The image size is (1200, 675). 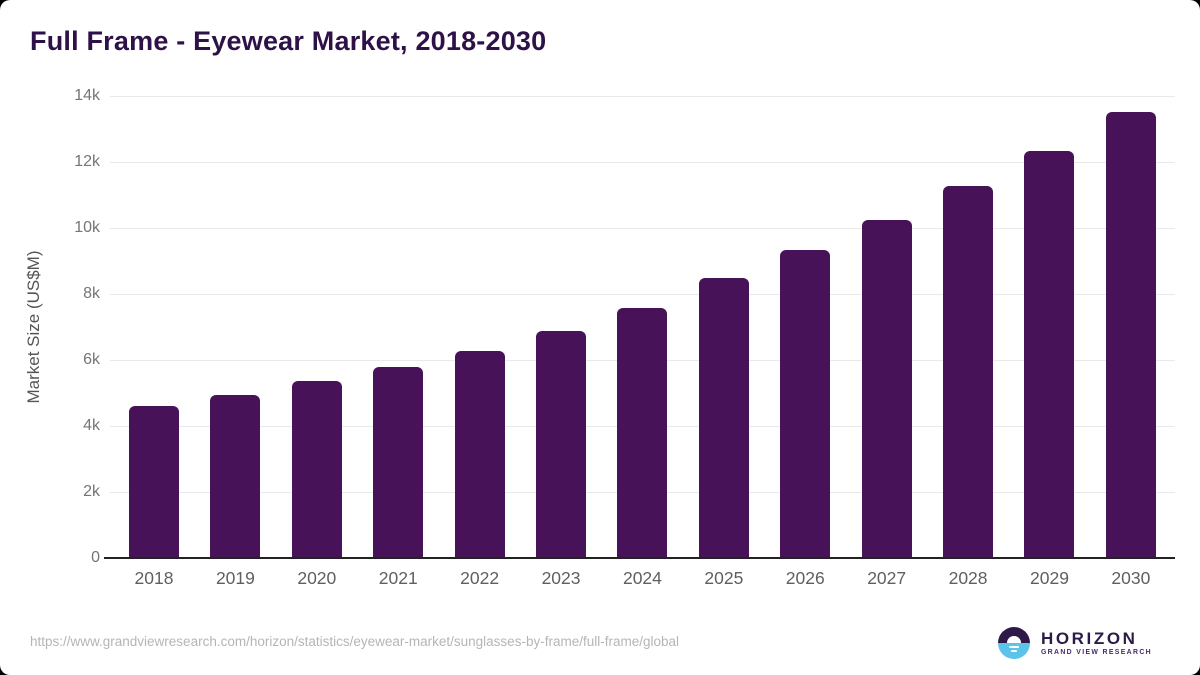 I want to click on x-axis-line, so click(x=639, y=558).